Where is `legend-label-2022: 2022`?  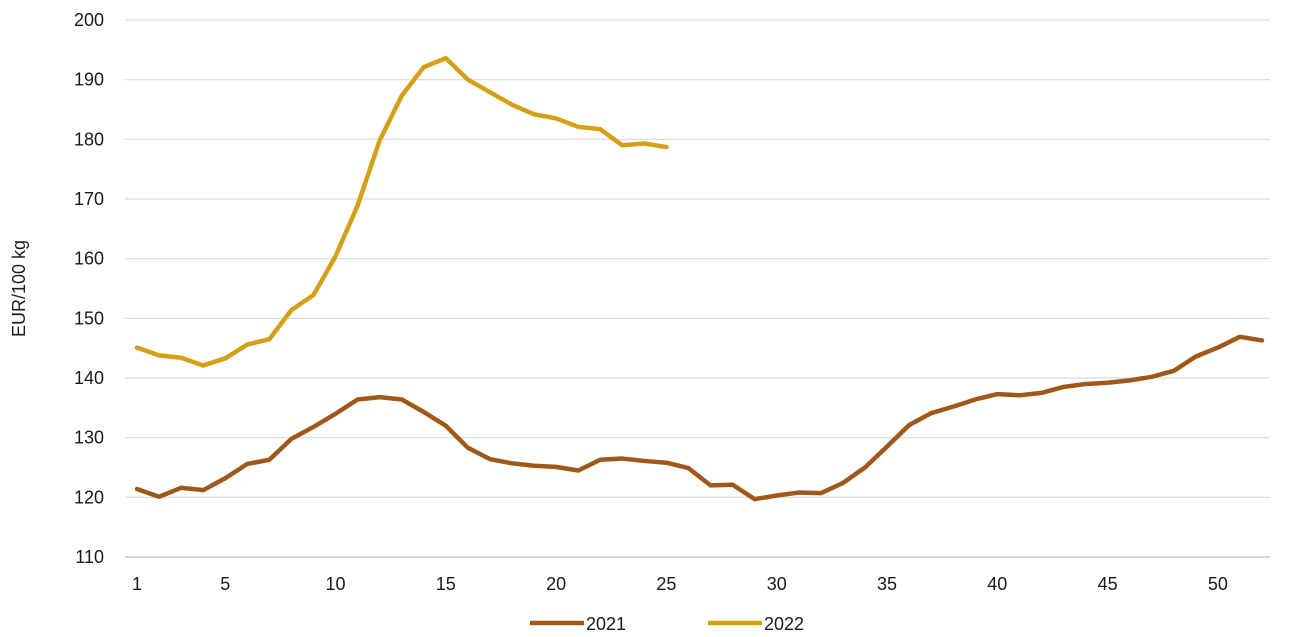
legend-label-2022: 2022 is located at coordinates (784, 624).